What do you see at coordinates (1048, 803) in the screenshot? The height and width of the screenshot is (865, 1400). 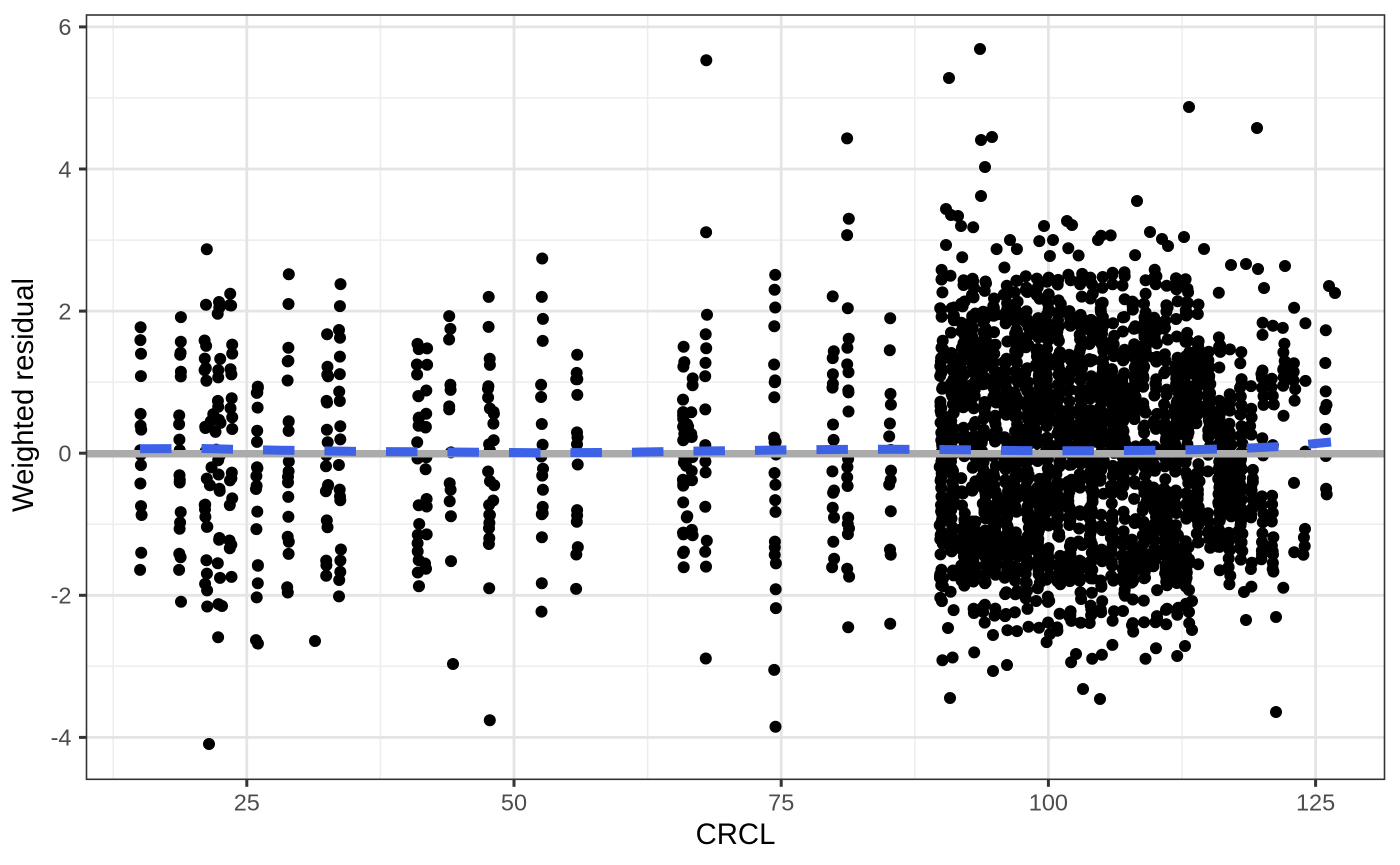 I see `svg-text: 100` at bounding box center [1048, 803].